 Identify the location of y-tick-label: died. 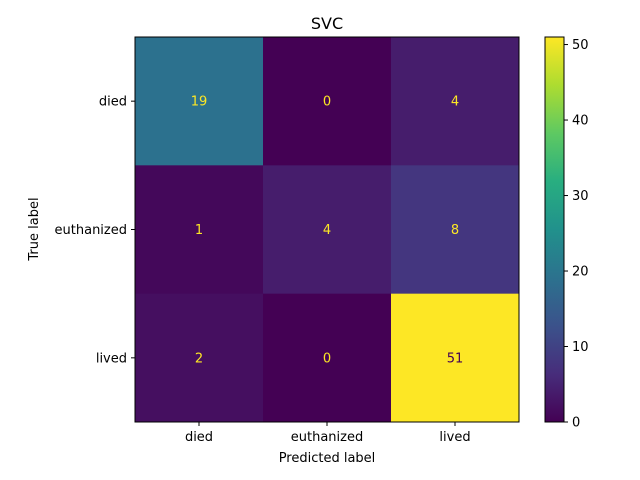
(113, 102).